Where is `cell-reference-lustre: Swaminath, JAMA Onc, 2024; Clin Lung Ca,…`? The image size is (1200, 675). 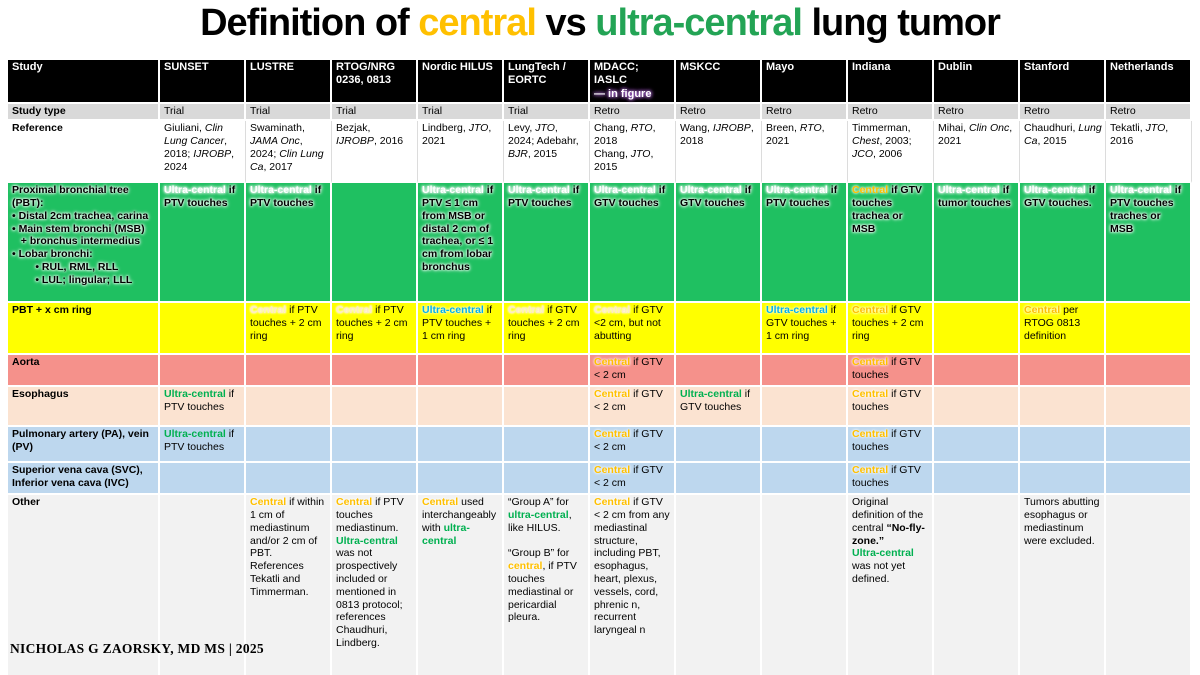 cell-reference-lustre: Swaminath, JAMA Onc, 2024; Clin Lung Ca,… is located at coordinates (289, 152).